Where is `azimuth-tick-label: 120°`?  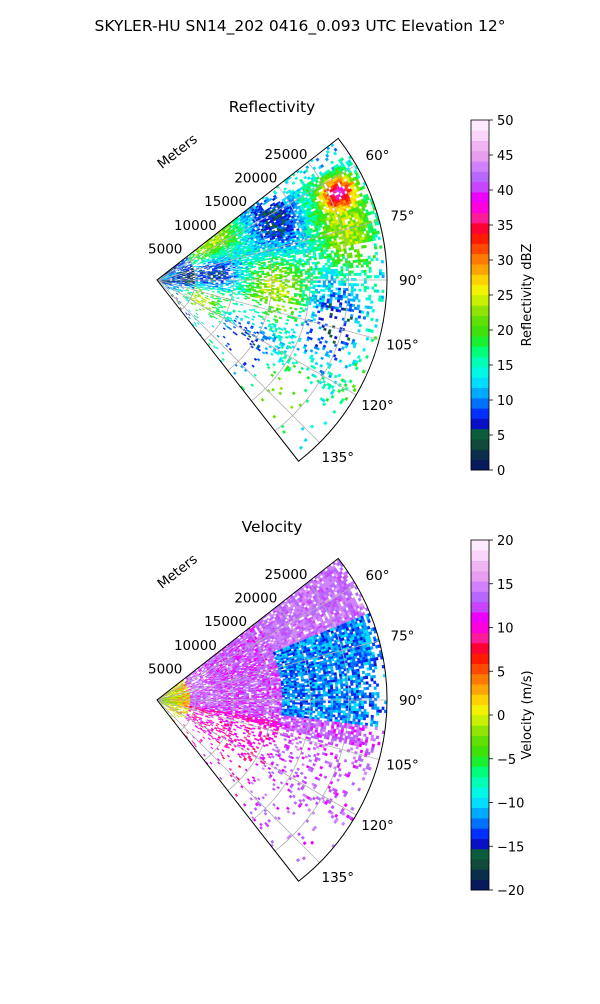 azimuth-tick-label: 120° is located at coordinates (377, 406).